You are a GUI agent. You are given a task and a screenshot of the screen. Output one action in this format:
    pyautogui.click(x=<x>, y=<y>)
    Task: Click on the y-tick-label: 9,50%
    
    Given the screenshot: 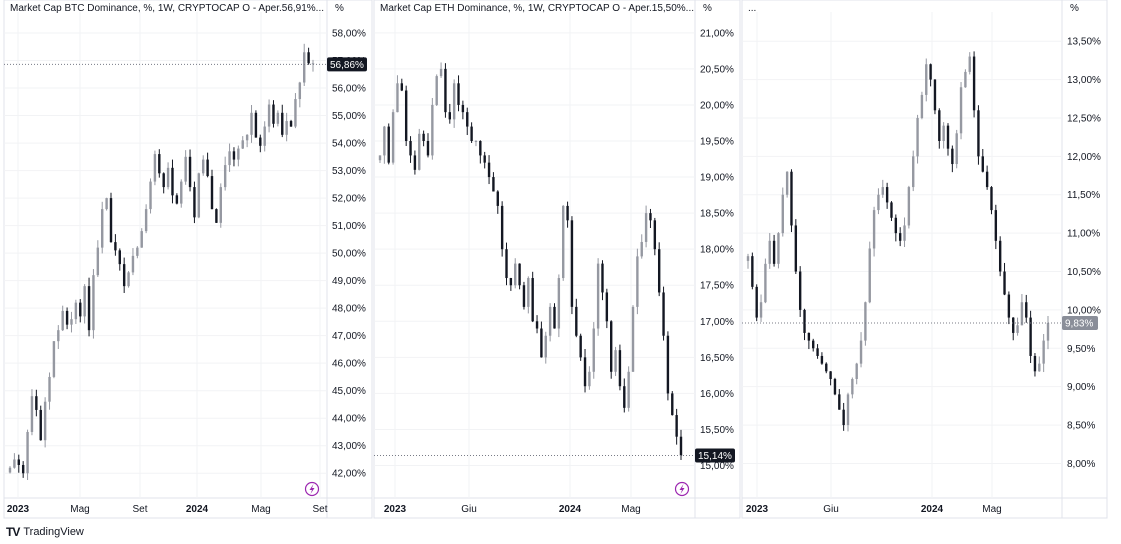 What is the action you would take?
    pyautogui.click(x=1081, y=349)
    